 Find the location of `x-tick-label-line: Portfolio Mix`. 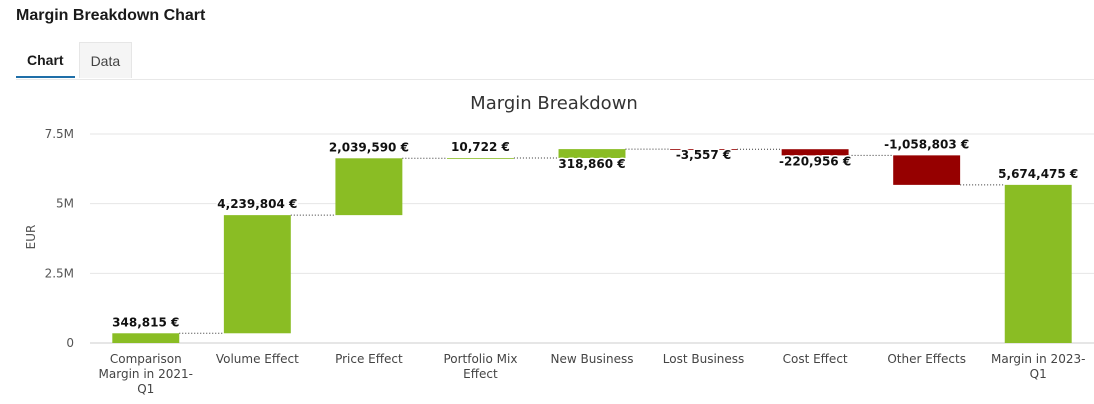

x-tick-label-line: Portfolio Mix is located at coordinates (480, 359).